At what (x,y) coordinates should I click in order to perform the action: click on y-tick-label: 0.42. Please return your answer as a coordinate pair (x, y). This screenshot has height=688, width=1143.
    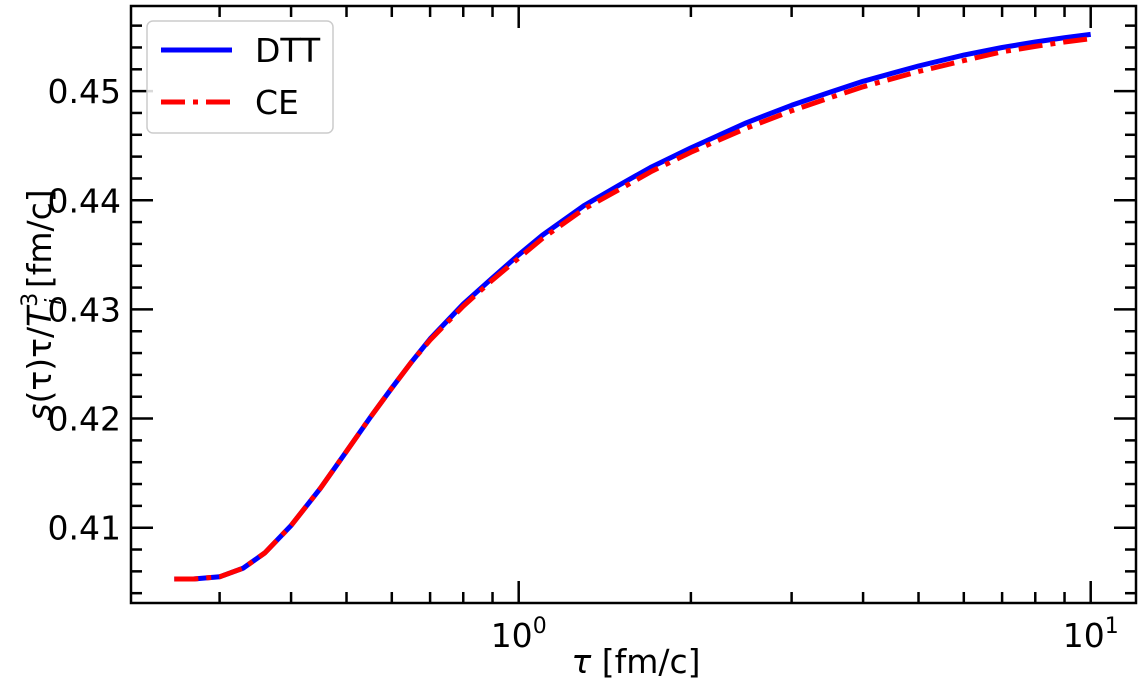
    Looking at the image, I should click on (84, 419).